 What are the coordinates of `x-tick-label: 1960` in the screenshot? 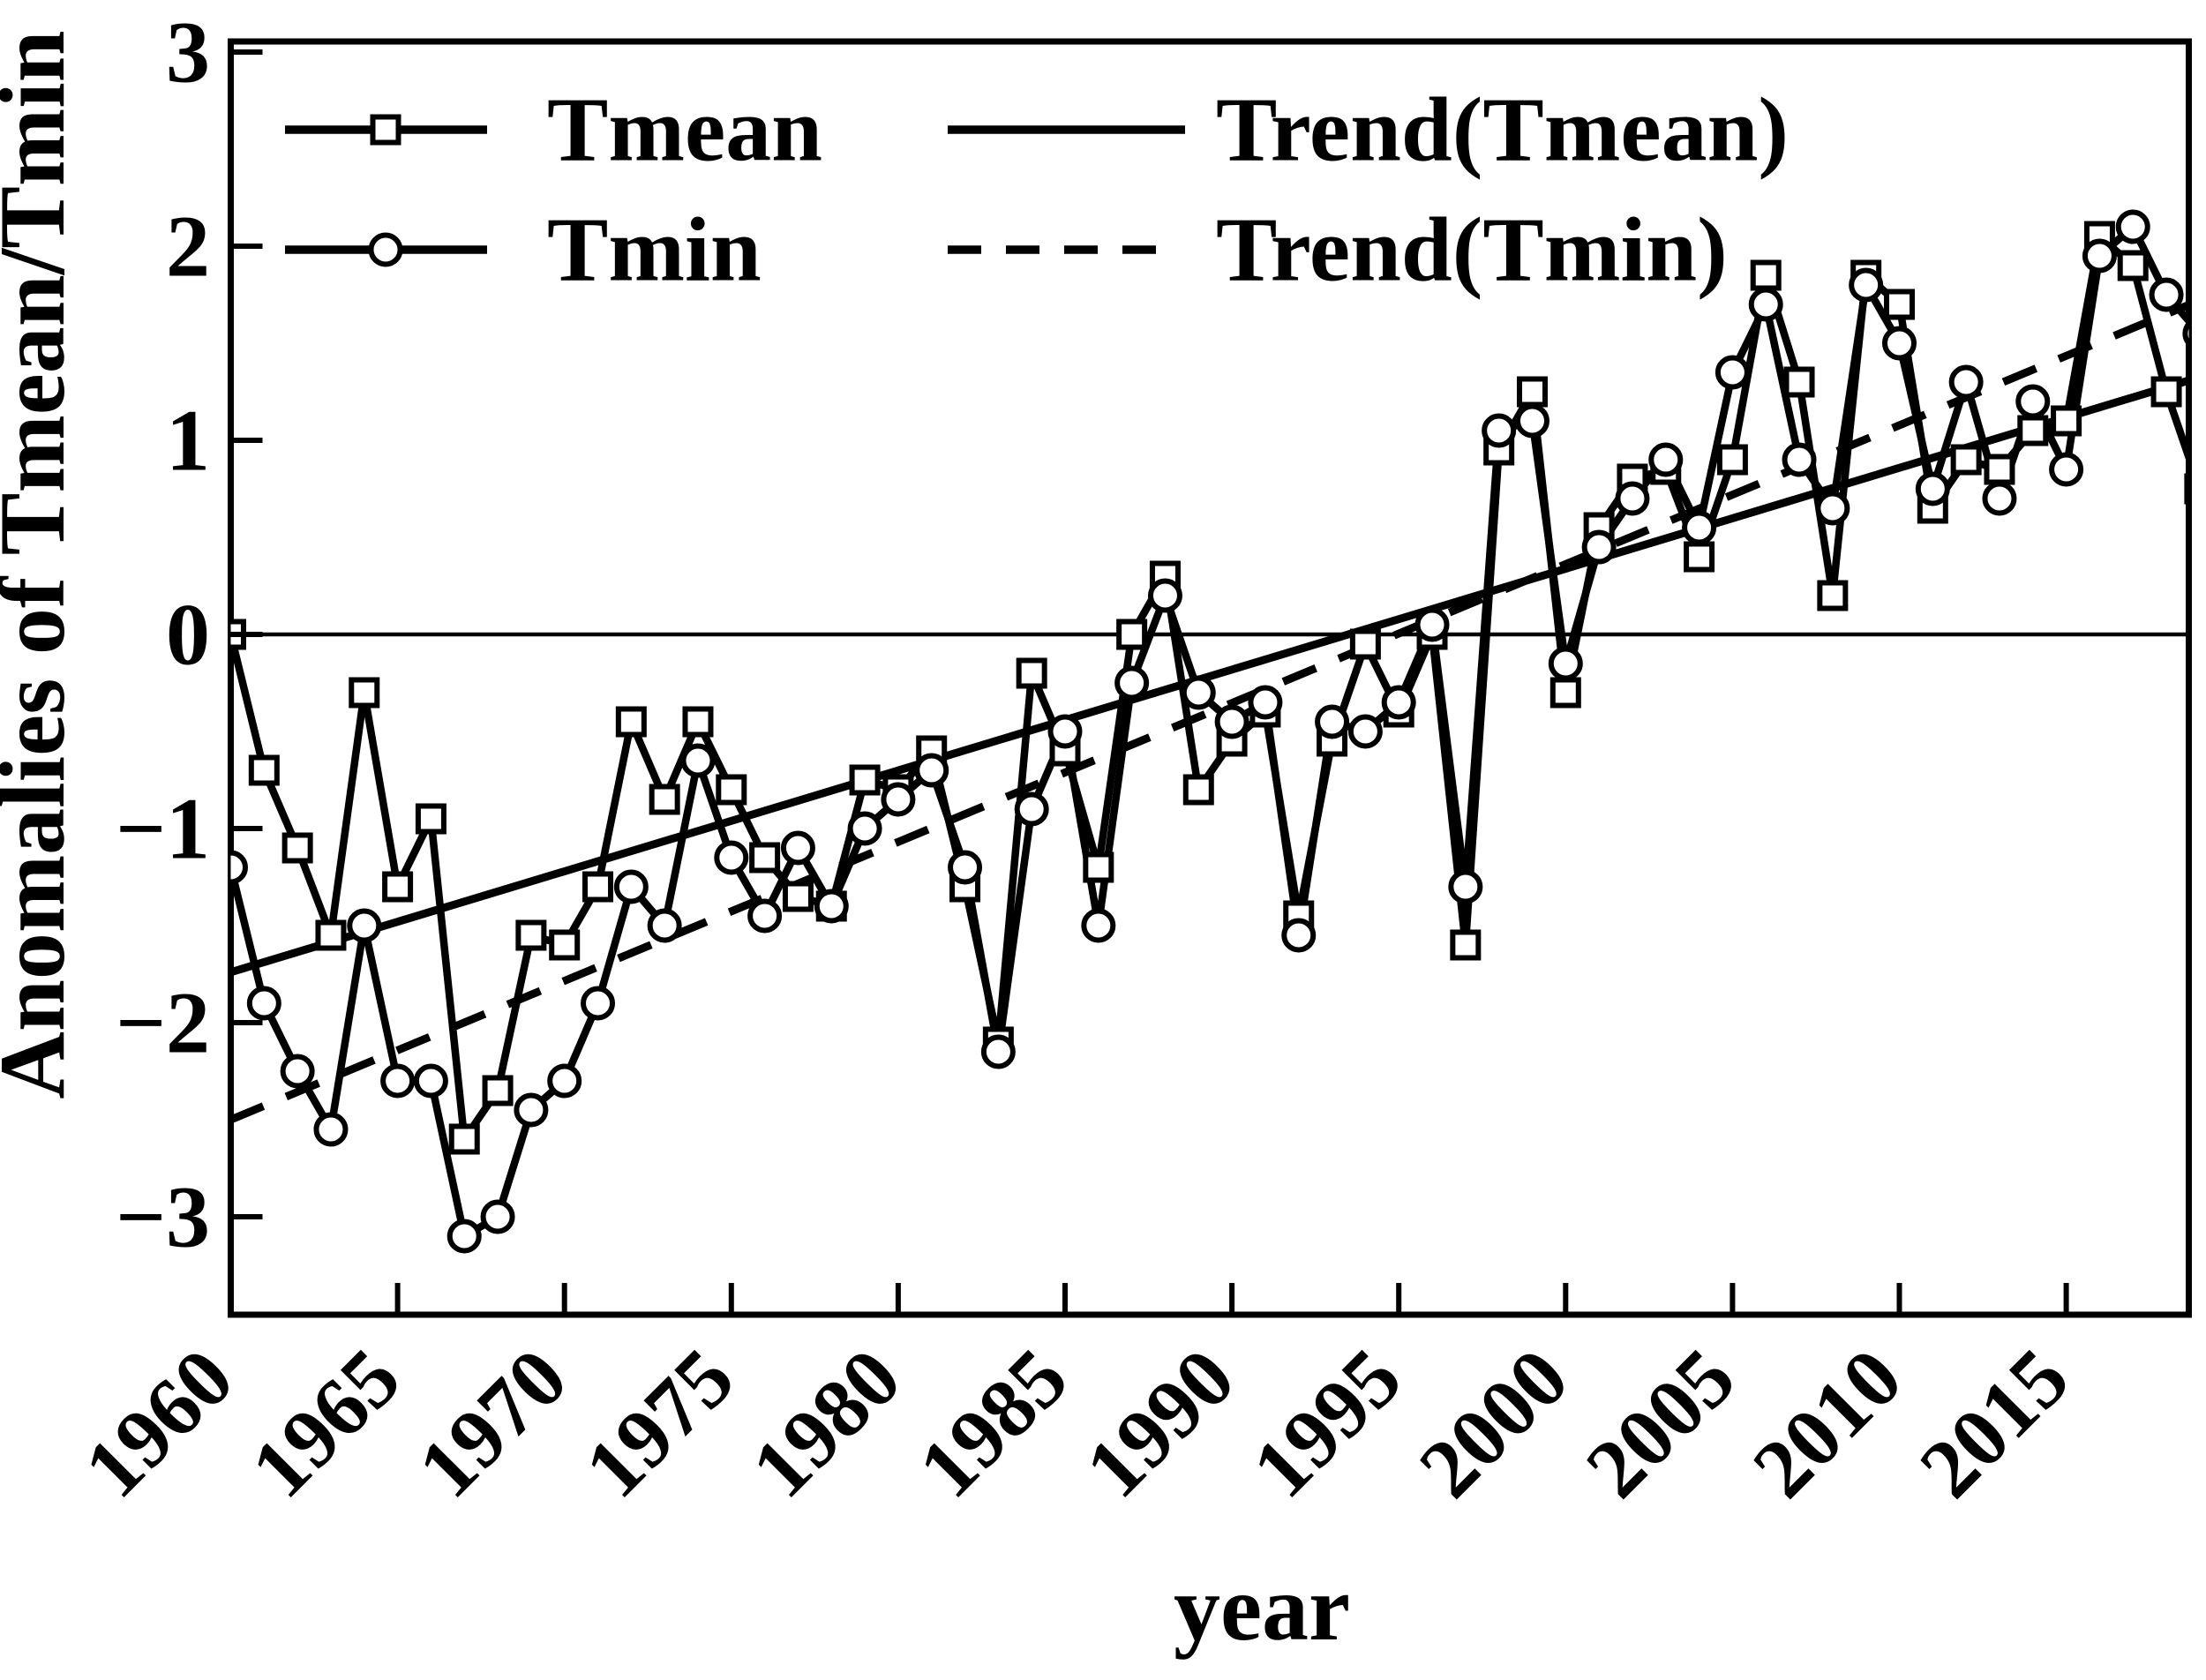 It's located at (158, 1423).